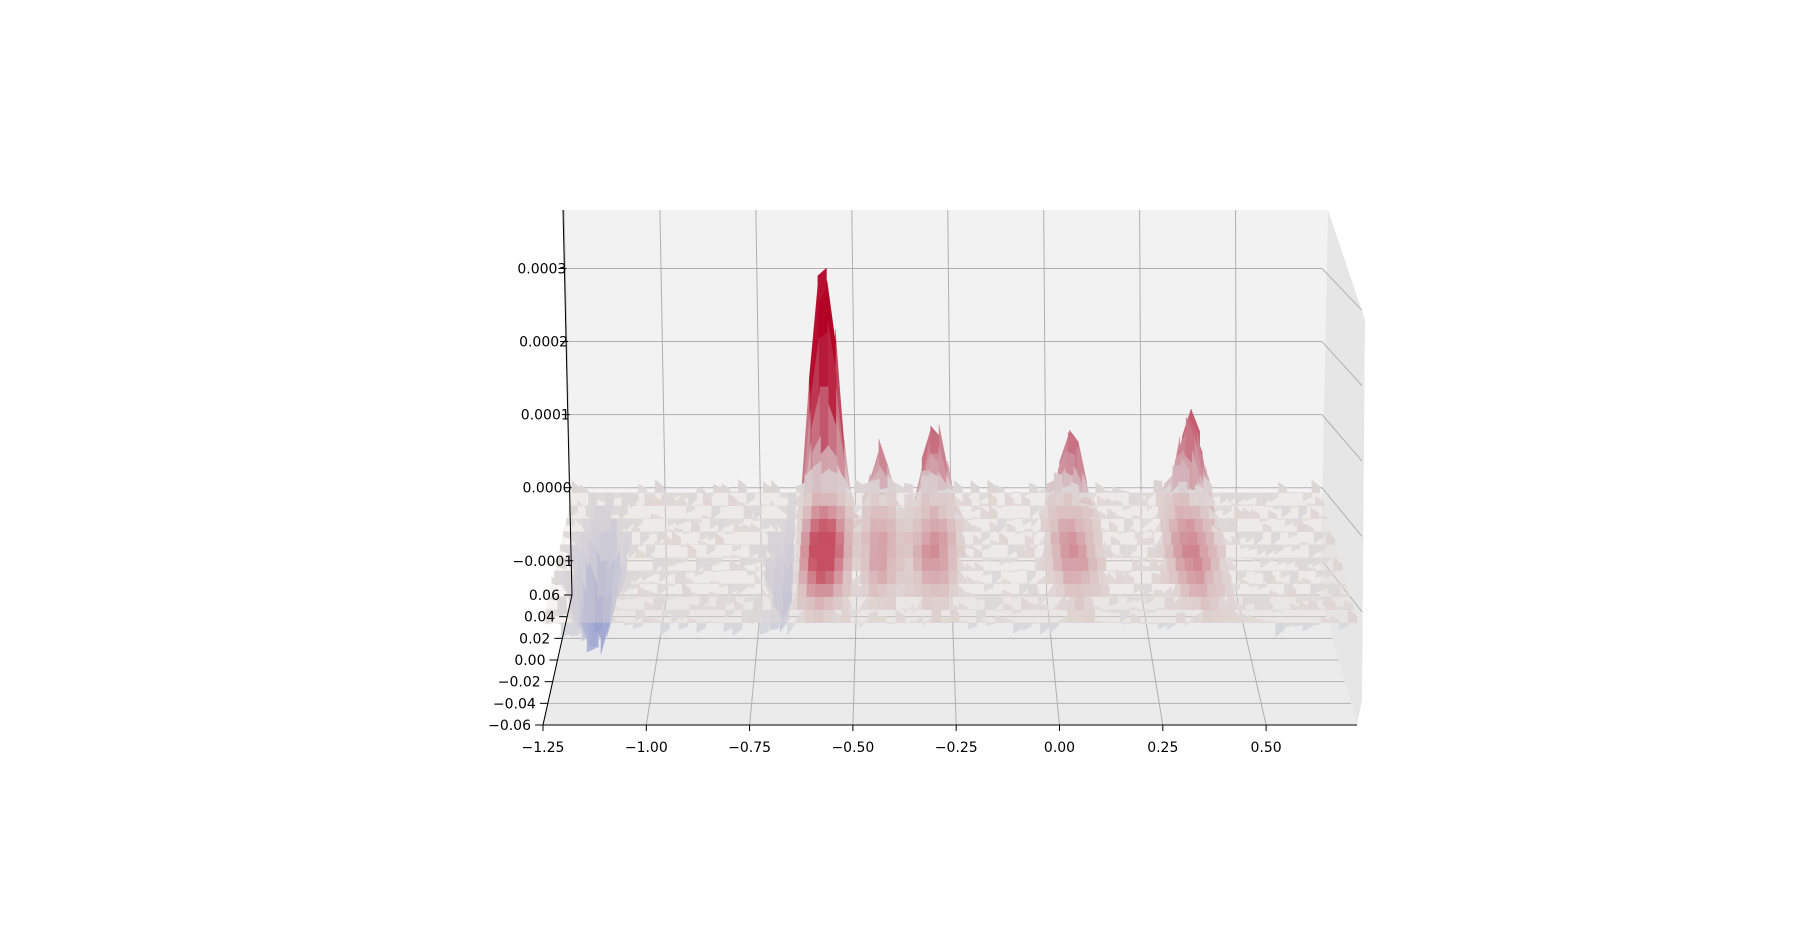 This screenshot has height=928, width=1801. What do you see at coordinates (1162, 748) in the screenshot?
I see `x-tick-label: 0.25` at bounding box center [1162, 748].